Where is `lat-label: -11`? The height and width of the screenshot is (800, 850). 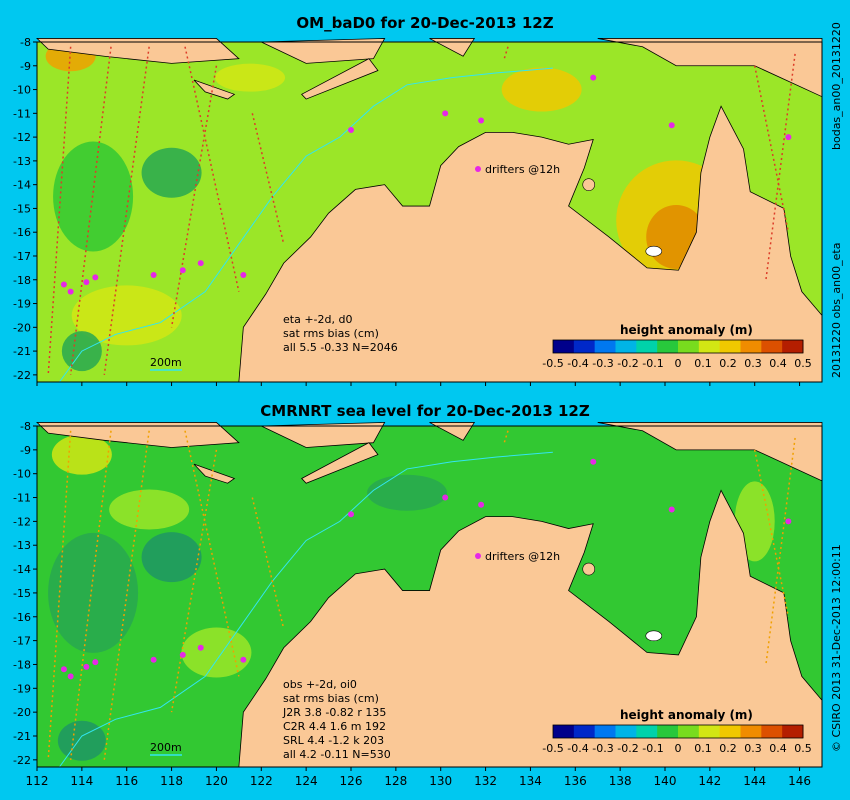
lat-label: -11 is located at coordinates (22, 113).